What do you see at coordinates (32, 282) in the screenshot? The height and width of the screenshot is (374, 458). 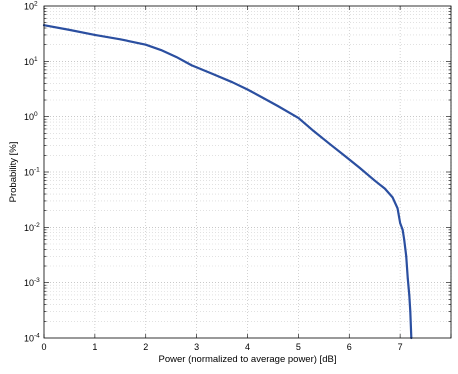 I see `y-tick-label: 10⁻³` at bounding box center [32, 282].